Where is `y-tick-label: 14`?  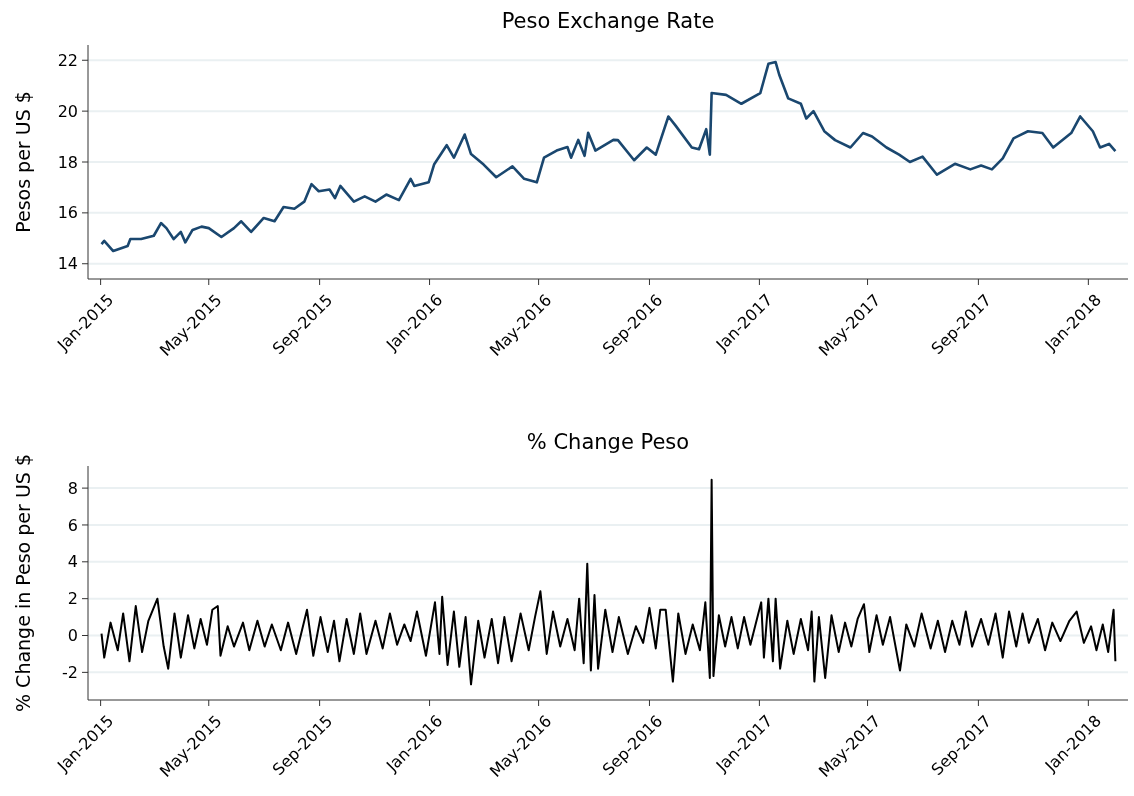
y-tick-label: 14 is located at coordinates (67, 264).